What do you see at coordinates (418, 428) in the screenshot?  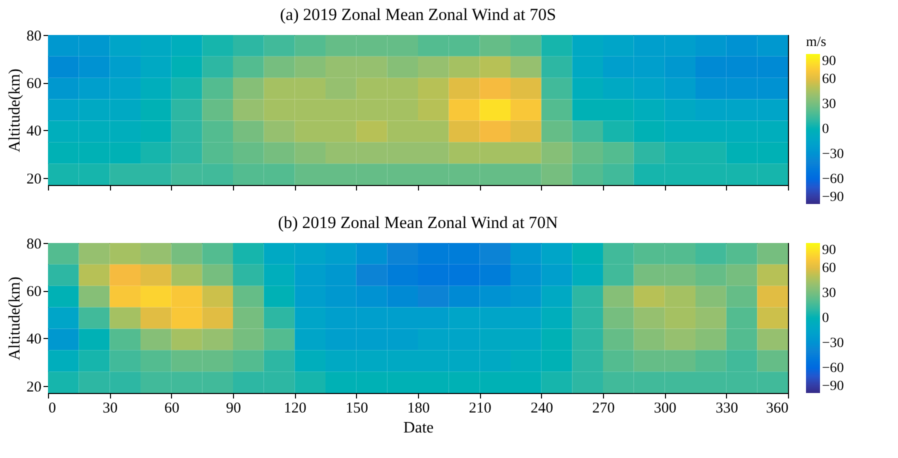 I see `x-axis-title: Date` at bounding box center [418, 428].